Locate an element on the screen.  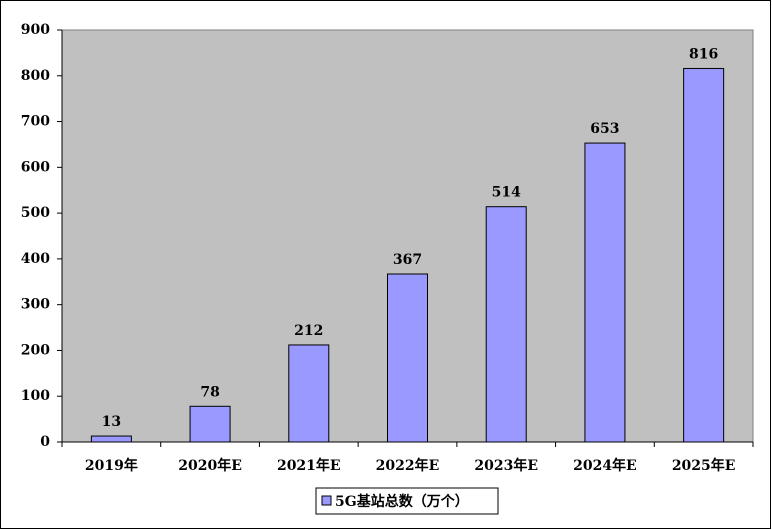
x-tick-label: 2024年E is located at coordinates (605, 465).